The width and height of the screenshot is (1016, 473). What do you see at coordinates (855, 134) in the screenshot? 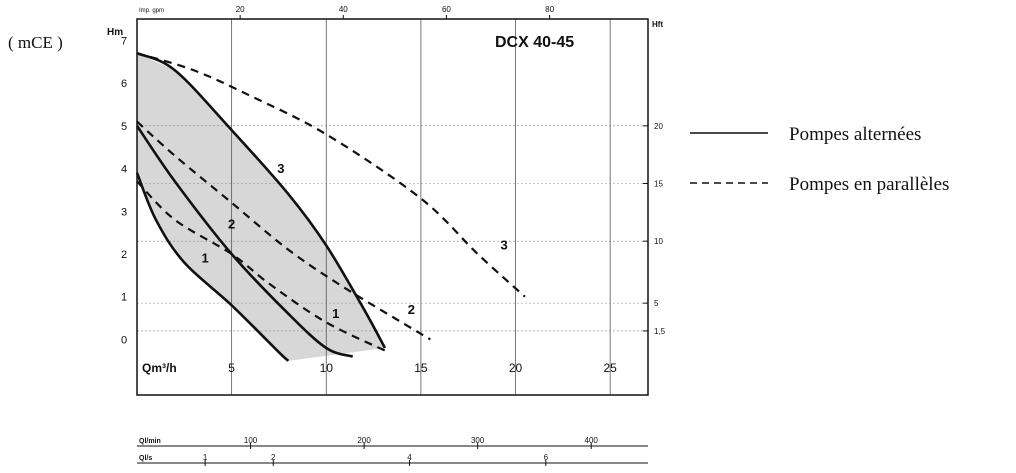
I see `legend-solid-label: Pompes alternées` at bounding box center [855, 134].